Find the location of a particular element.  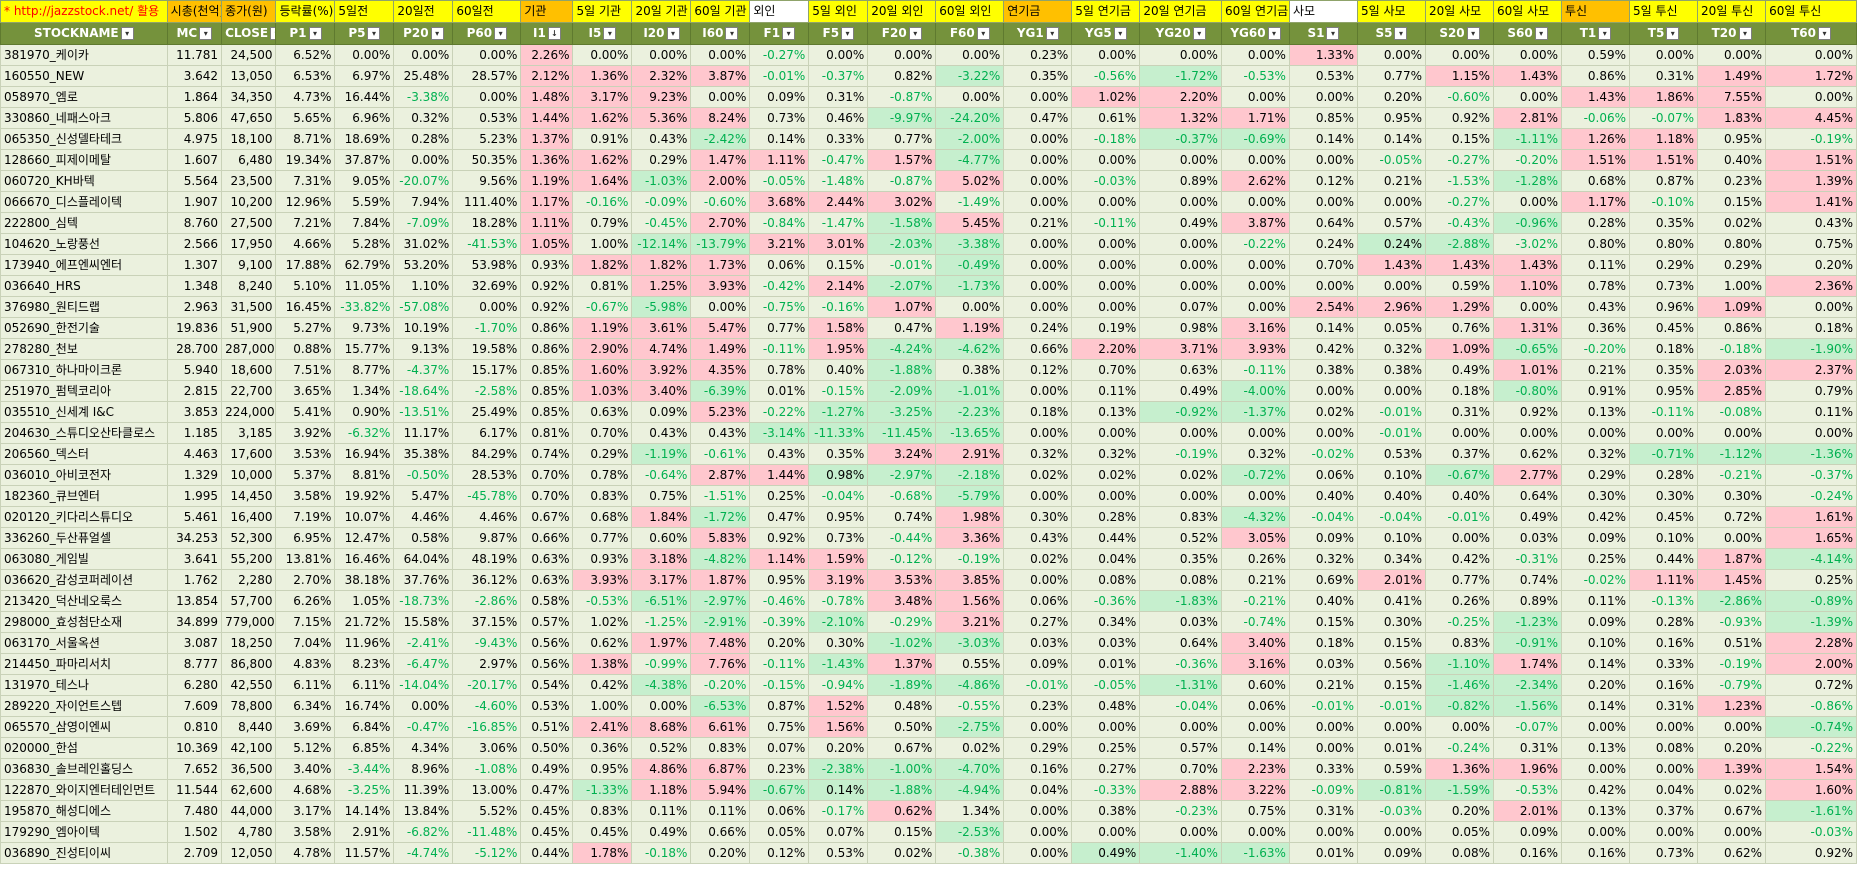

cell-close: 4,780 is located at coordinates (249, 832).